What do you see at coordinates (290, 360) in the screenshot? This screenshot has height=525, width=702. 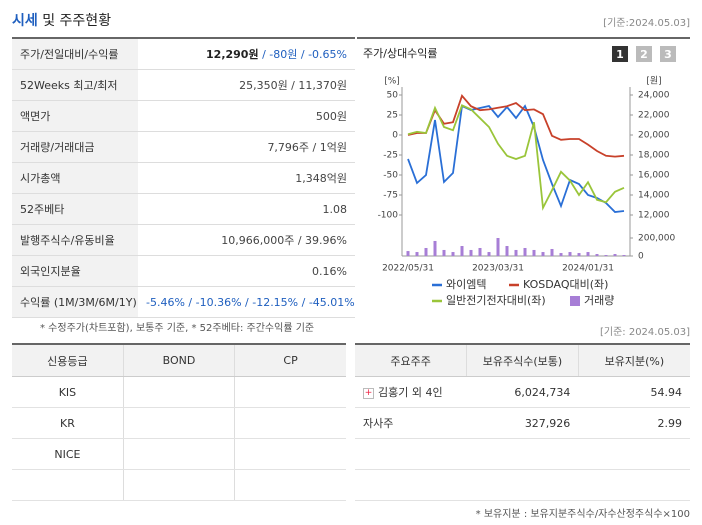 I see `header-cell: CP` at bounding box center [290, 360].